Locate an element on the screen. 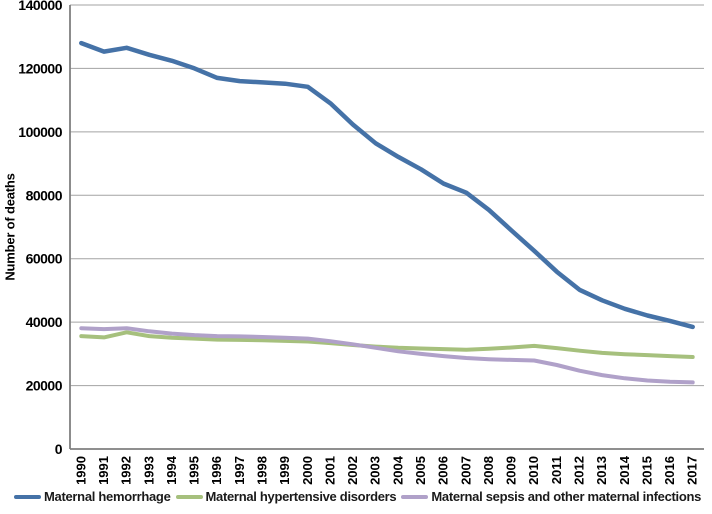 This screenshot has height=514, width=712. x-tick-label: 2005 is located at coordinates (420, 470).